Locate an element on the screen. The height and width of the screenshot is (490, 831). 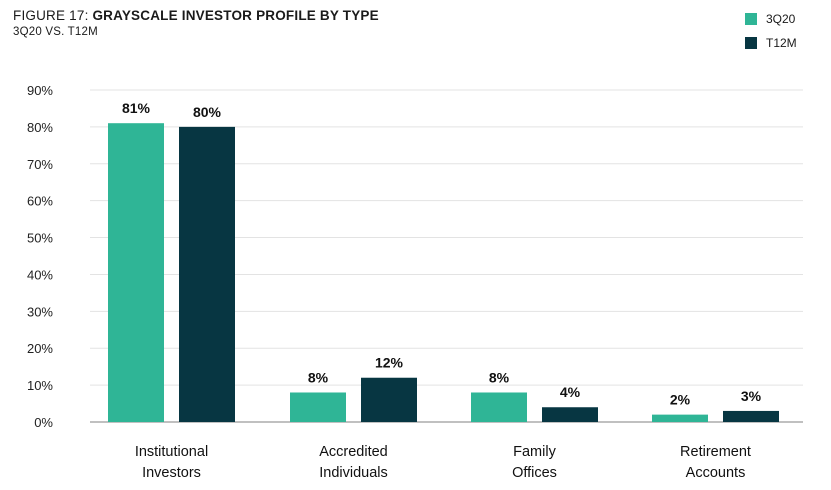
x-tick-label: Accredited is located at coordinates (353, 452).